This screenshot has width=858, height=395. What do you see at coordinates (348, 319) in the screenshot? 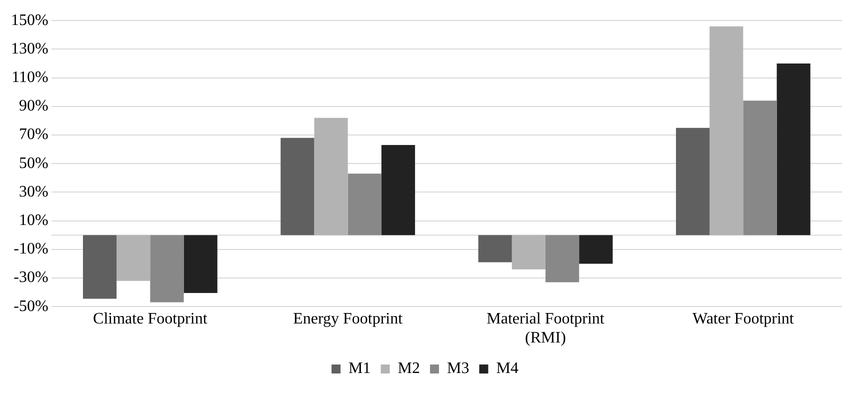
I see `x-tick-label: Energy Footprint` at bounding box center [348, 319].